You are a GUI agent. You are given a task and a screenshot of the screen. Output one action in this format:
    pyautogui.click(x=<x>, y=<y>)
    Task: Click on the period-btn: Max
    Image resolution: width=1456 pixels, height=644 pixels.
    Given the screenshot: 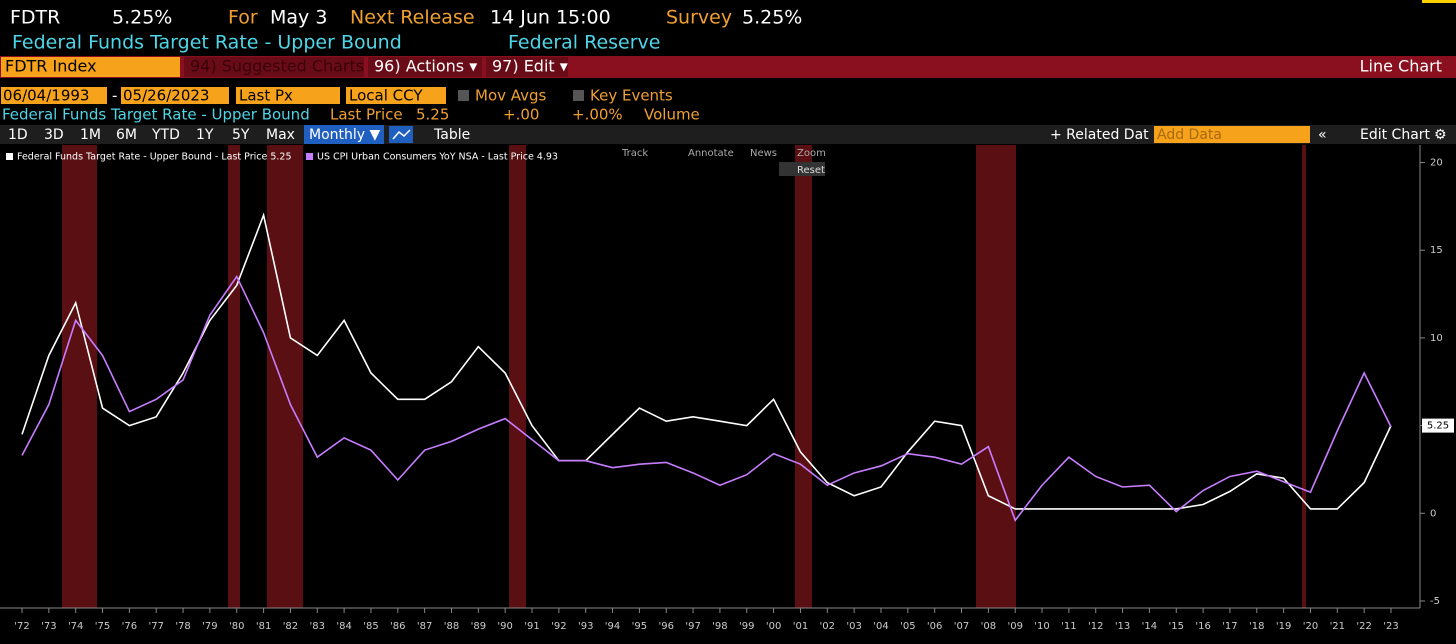 What is the action you would take?
    pyautogui.click(x=280, y=135)
    